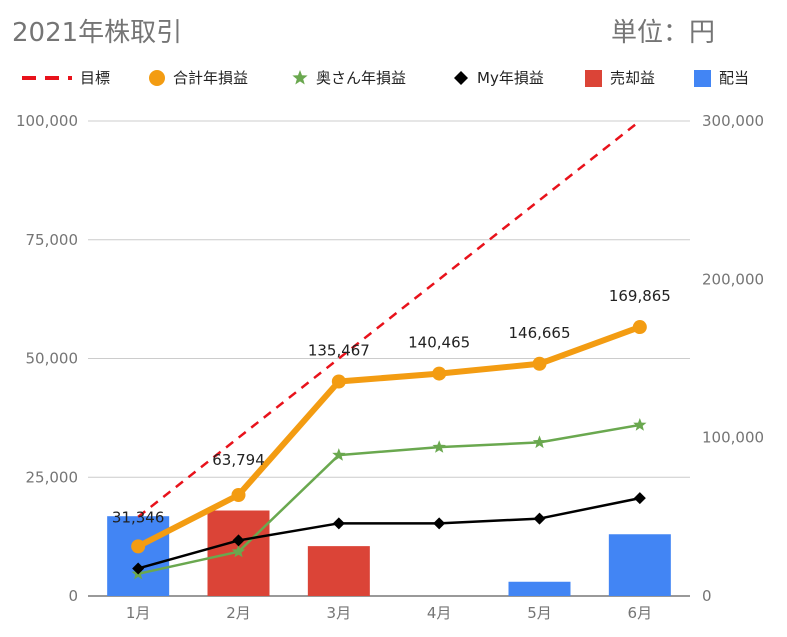  I want to click on unit-label: 単位：円, so click(662, 33).